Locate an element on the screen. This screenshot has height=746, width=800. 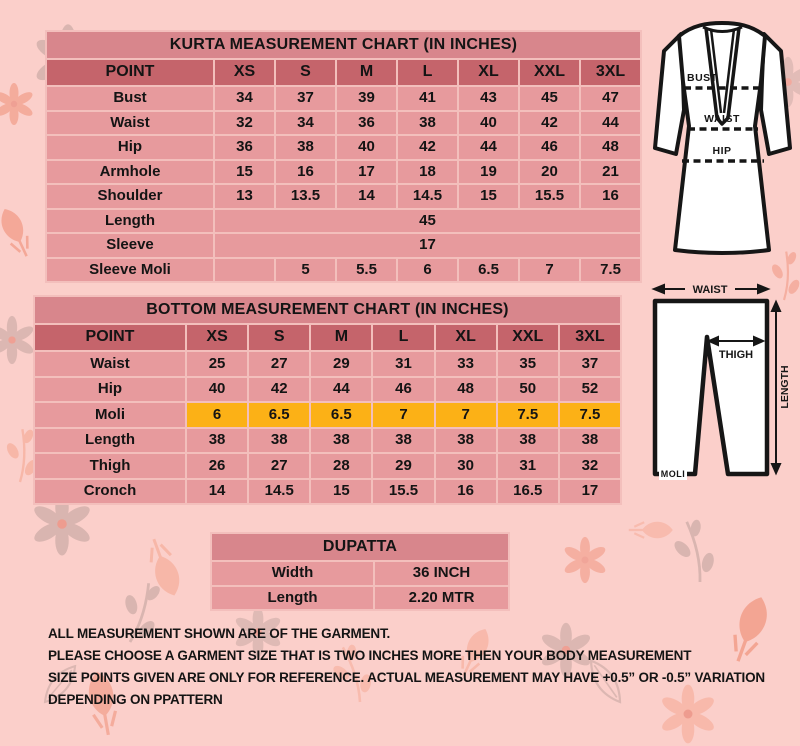
value-cell: 39 is located at coordinates (366, 98).